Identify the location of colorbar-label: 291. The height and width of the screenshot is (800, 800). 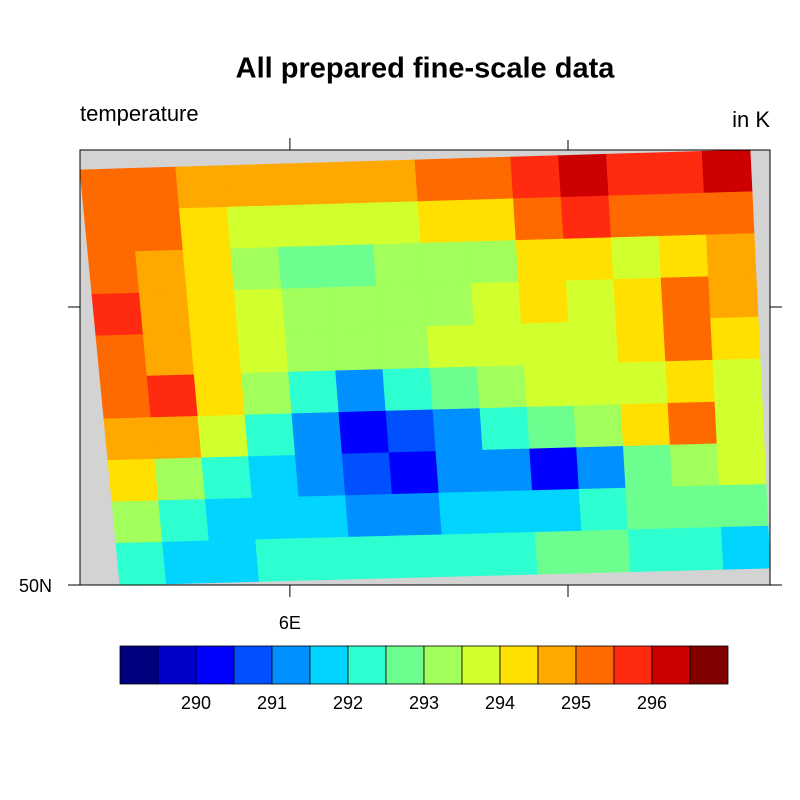
(272, 703).